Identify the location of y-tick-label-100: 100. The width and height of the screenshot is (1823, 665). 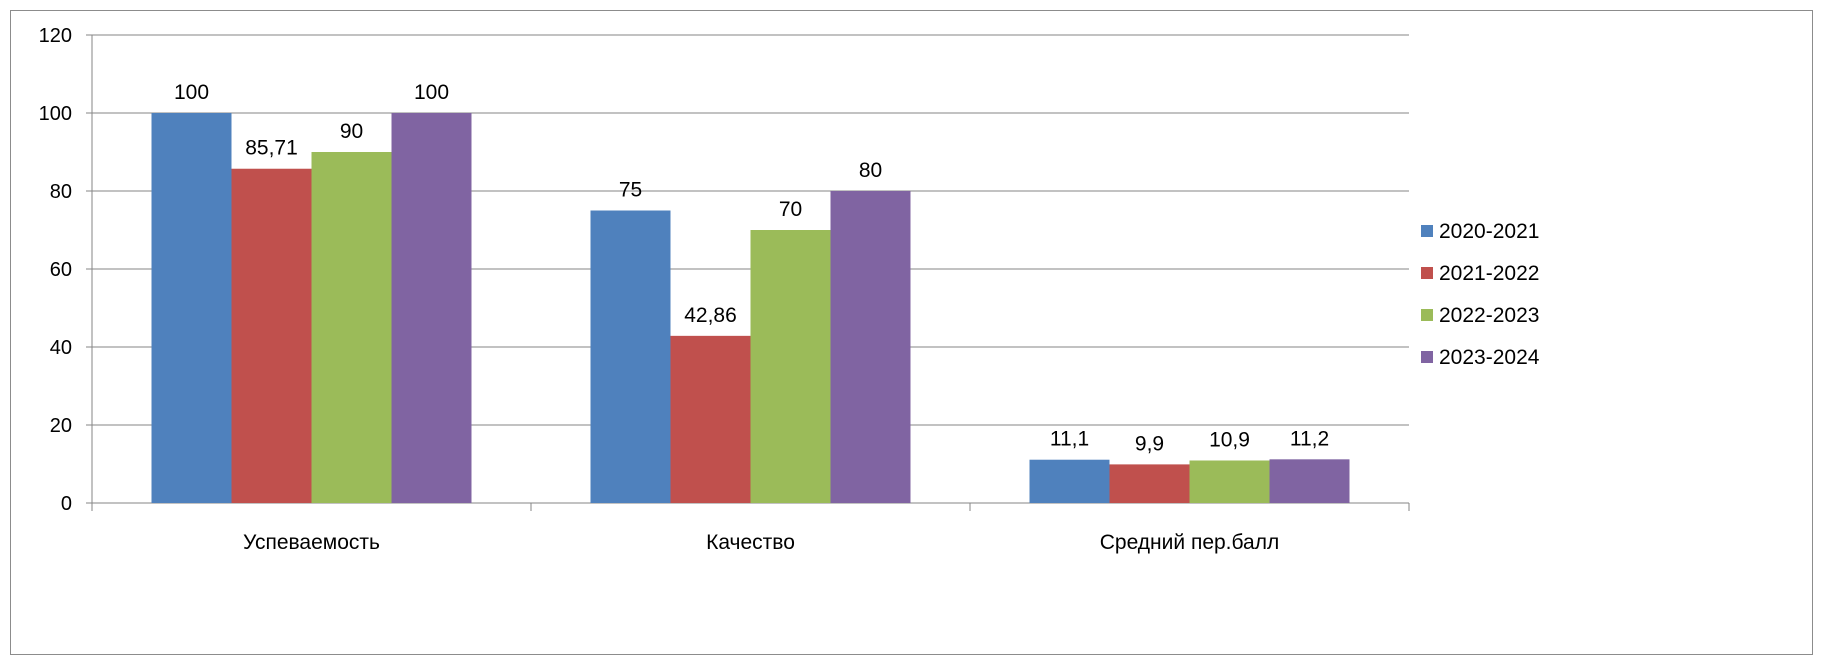
(55, 114).